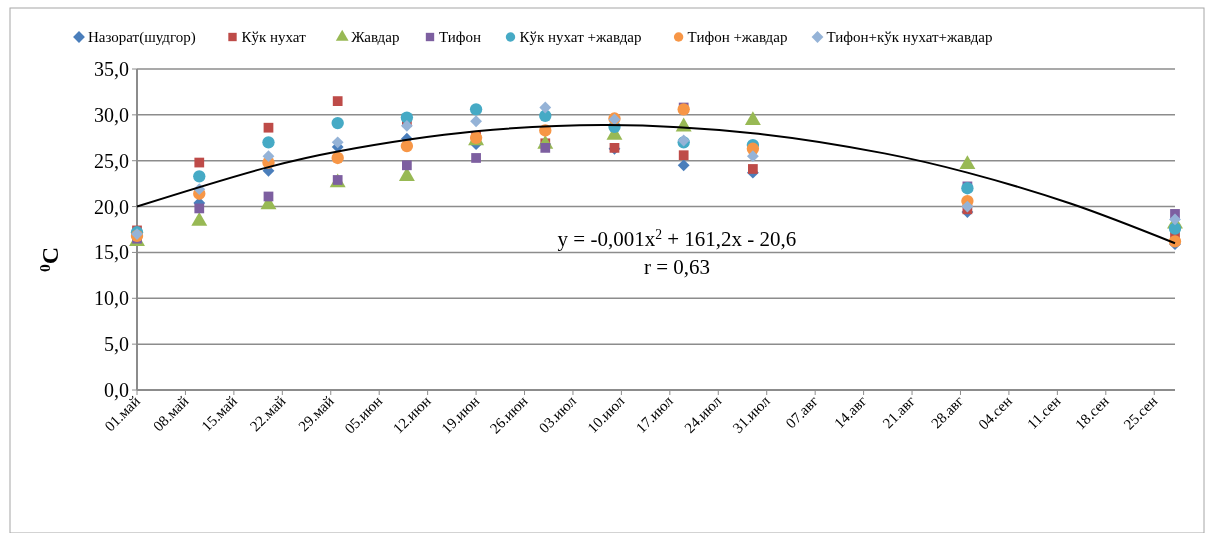 The image size is (1205, 533). Describe the element at coordinates (111, 206) in the screenshot. I see `y-tick-label: 20,0` at that location.